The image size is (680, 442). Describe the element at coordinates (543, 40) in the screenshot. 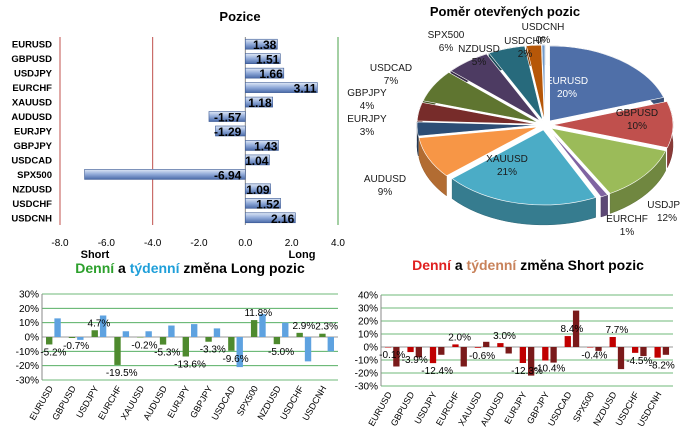

I see `pie-pct-label: 0%` at that location.